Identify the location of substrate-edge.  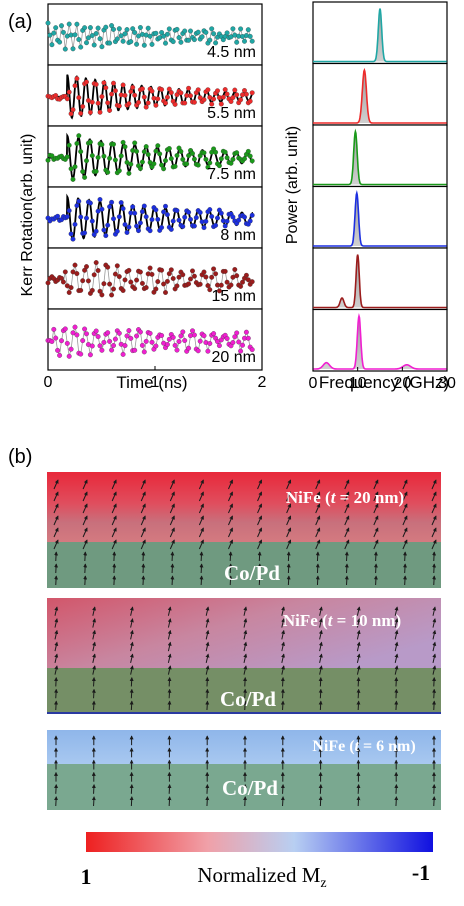
(244, 713).